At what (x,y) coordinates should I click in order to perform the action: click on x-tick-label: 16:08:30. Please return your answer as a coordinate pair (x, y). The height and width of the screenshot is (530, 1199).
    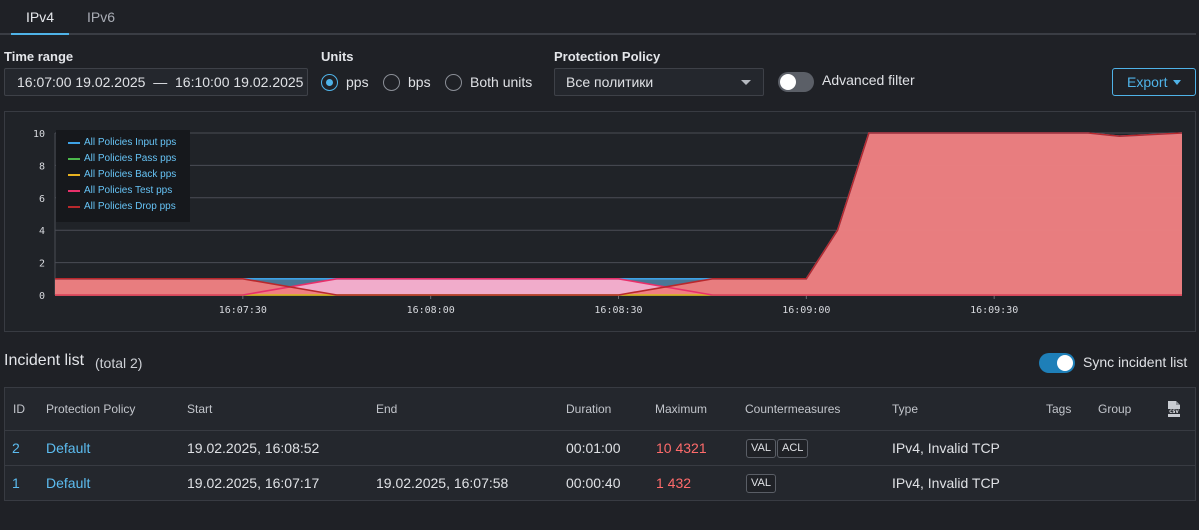
    Looking at the image, I should click on (618, 310).